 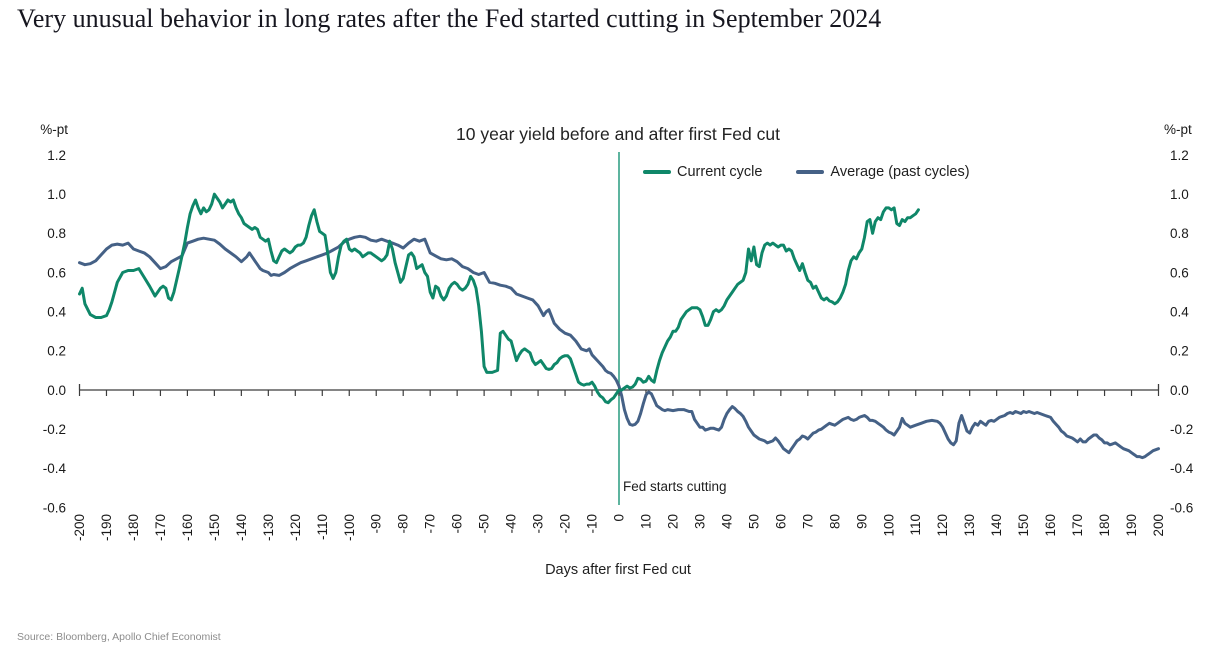 I want to click on svg-text: 90, so click(x=861, y=521).